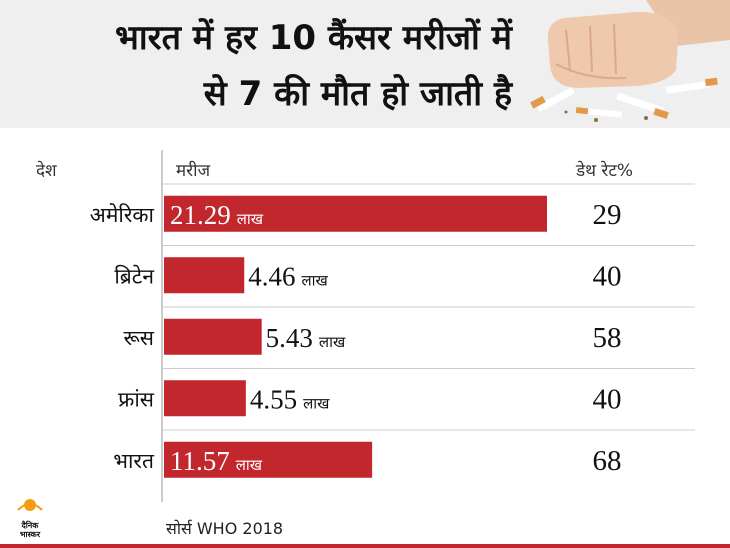 Image resolution: width=730 pixels, height=548 pixels. I want to click on fist-crushing-cigarettes-icon, so click(630, 61).